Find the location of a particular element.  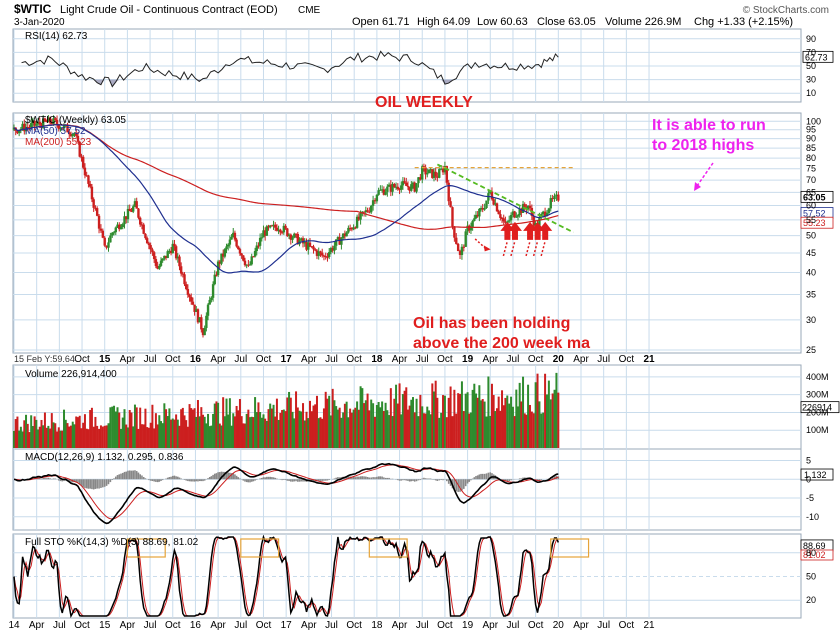

price-tick: 35 is located at coordinates (811, 294).